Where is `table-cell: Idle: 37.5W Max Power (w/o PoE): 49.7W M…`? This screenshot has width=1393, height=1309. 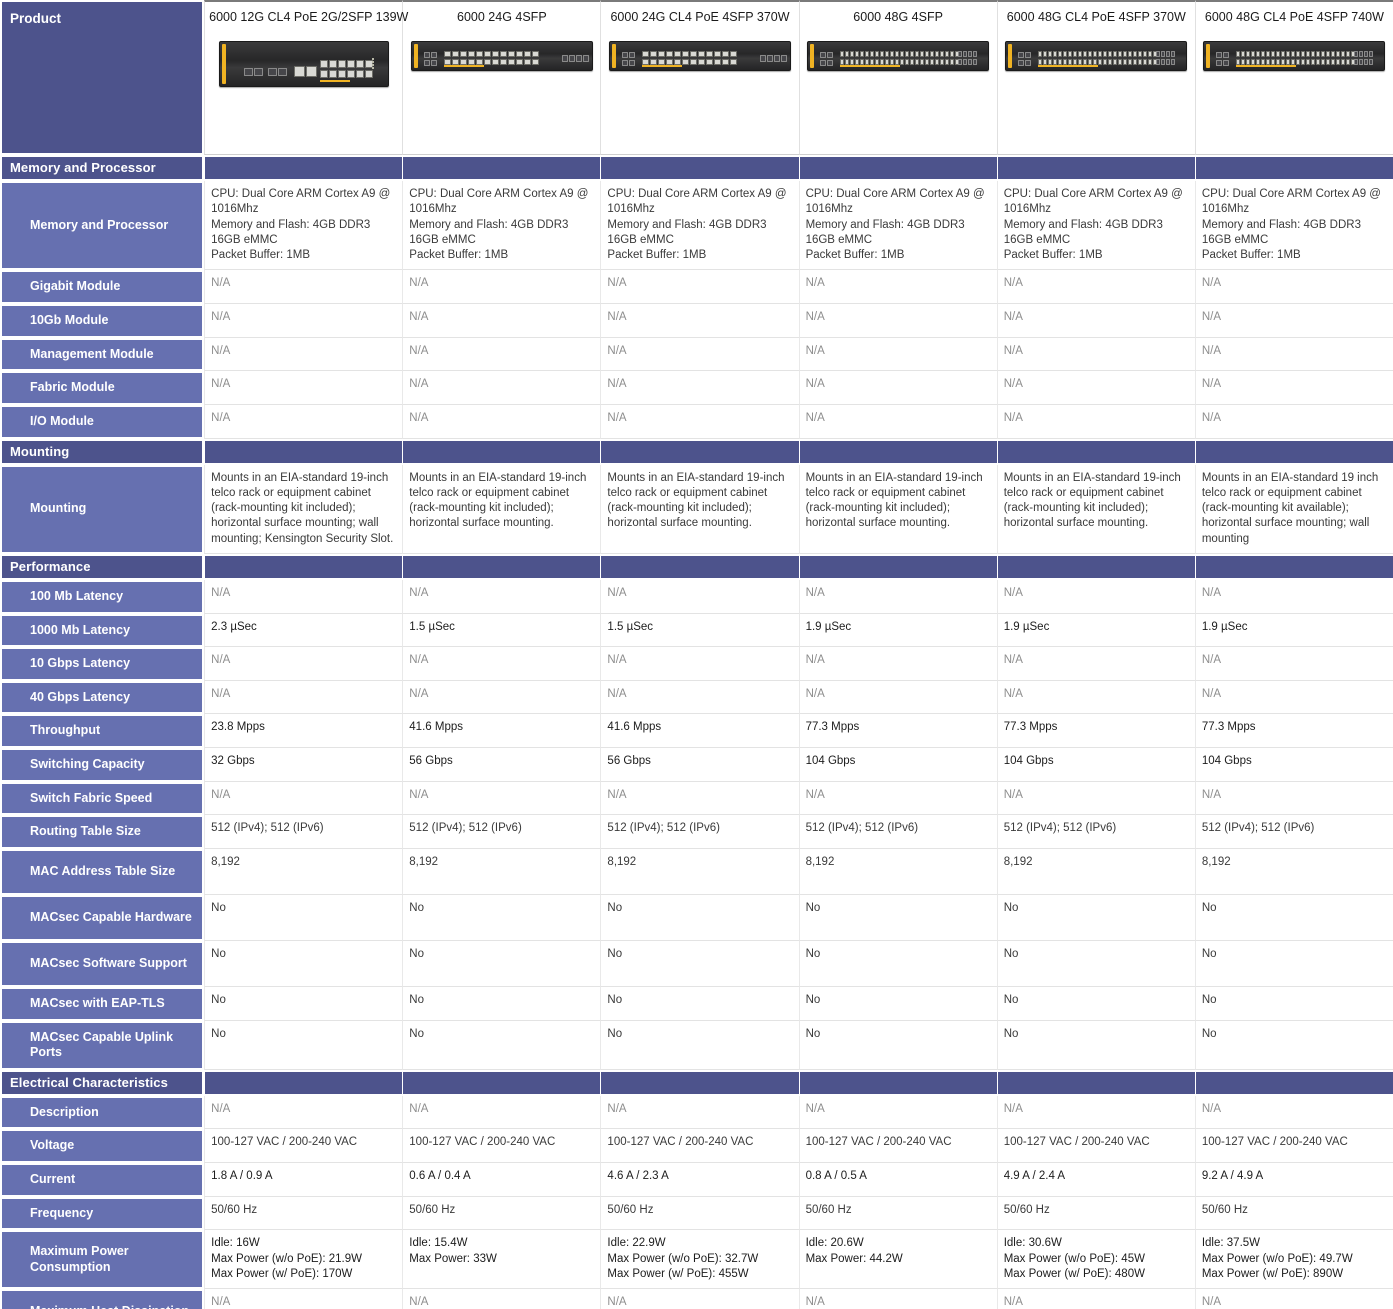 table-cell: Idle: 37.5W Max Power (w/o PoE): 49.7W M… is located at coordinates (1293, 1260).